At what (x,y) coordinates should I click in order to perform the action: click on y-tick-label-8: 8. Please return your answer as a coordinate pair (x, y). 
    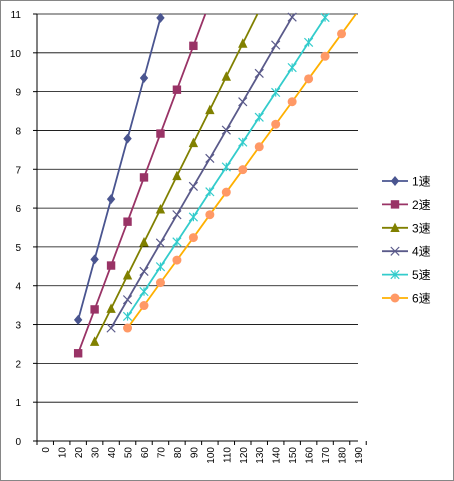
    Looking at the image, I should click on (18, 131).